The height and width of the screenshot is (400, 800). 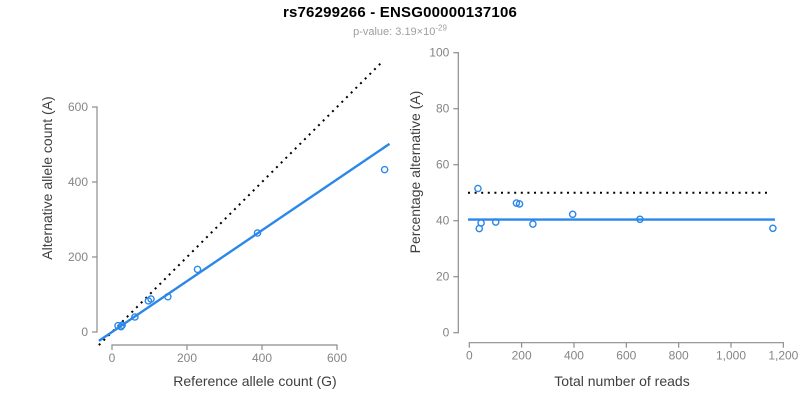 I want to click on x-tick-label: 1,200, so click(x=783, y=356).